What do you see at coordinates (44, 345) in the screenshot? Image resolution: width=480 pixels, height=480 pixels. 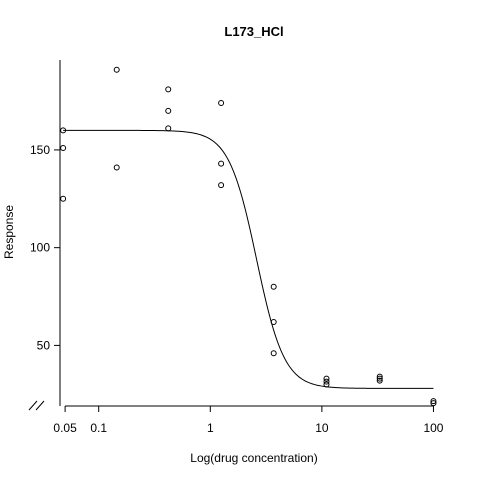 I see `y-tick-label: 50` at bounding box center [44, 345].